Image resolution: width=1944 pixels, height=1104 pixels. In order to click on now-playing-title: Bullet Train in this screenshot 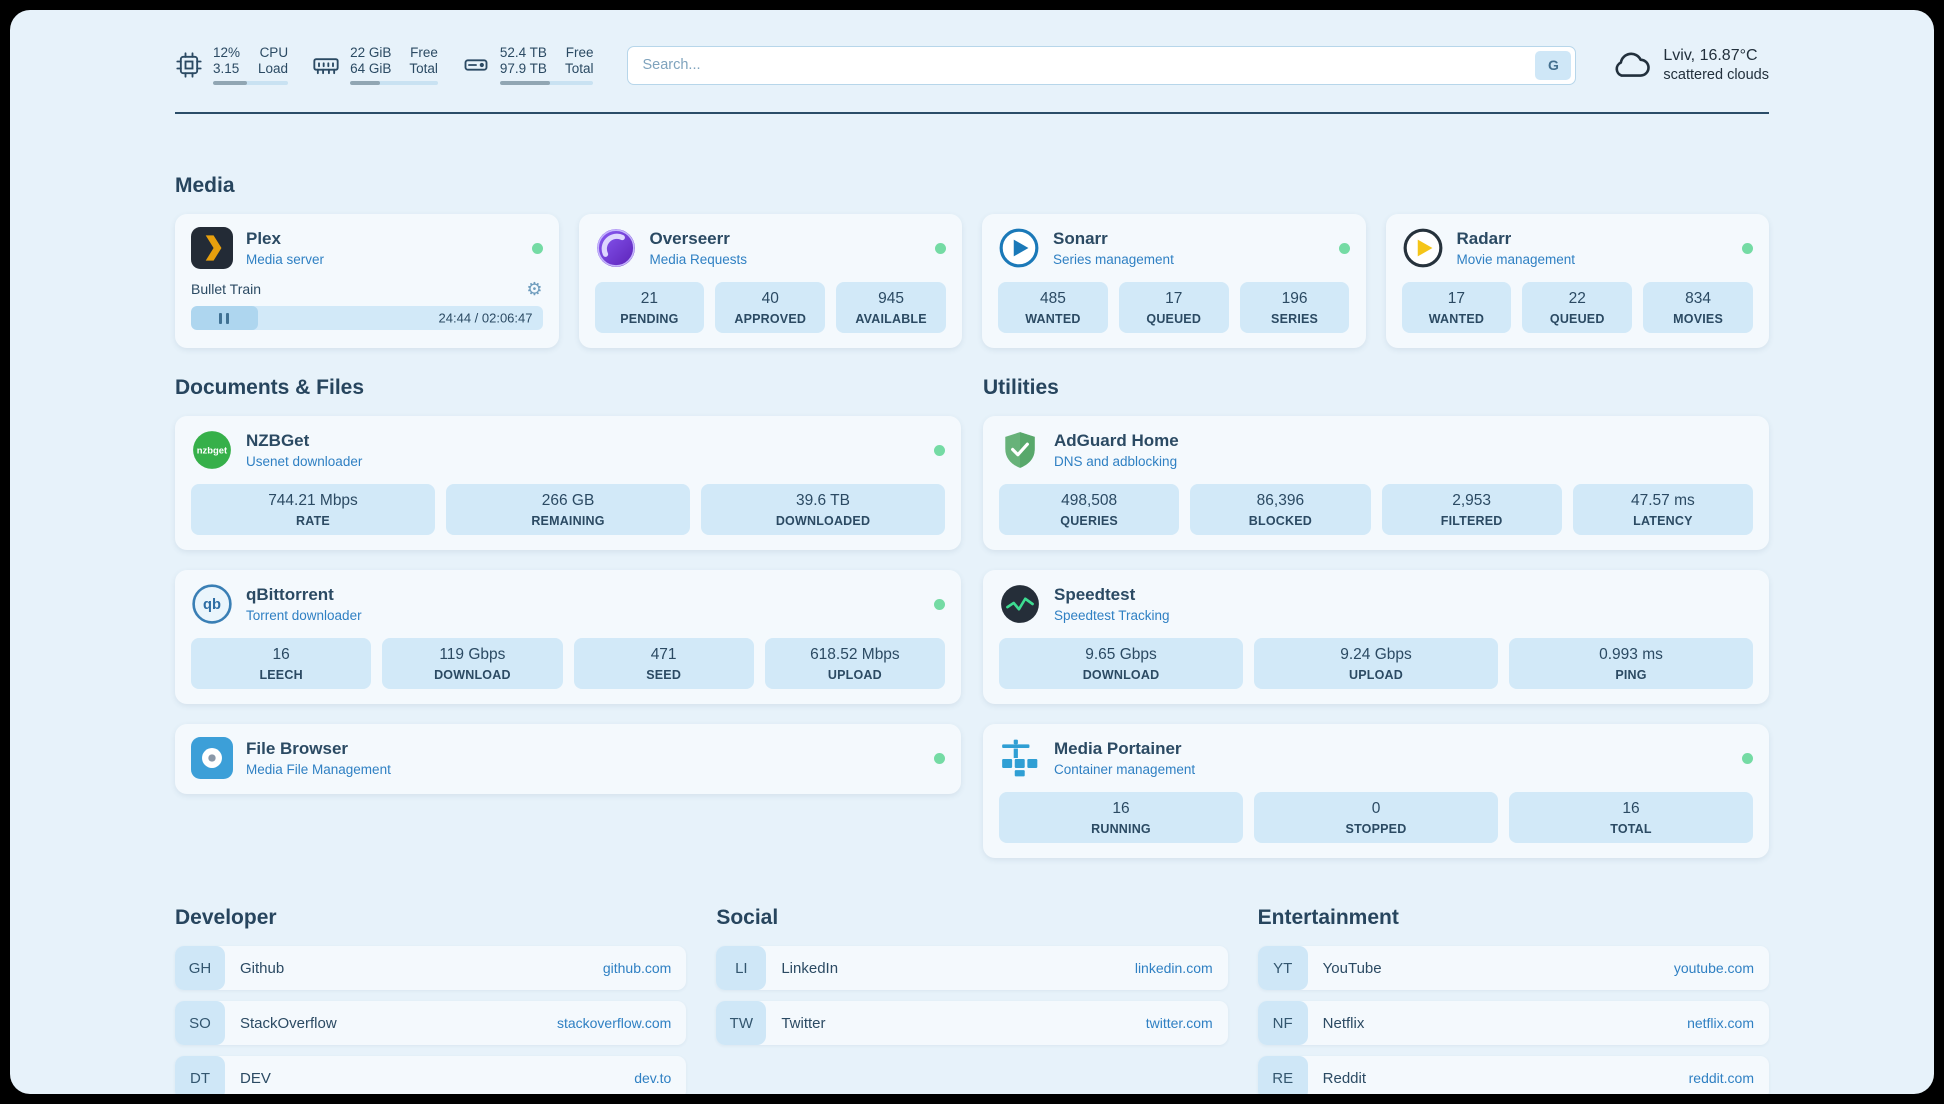, I will do `click(226, 289)`.